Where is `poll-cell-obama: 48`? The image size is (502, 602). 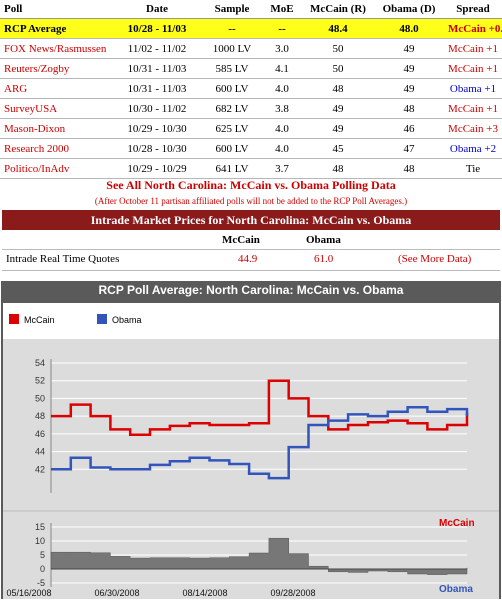
poll-cell-obama: 48 is located at coordinates (409, 168).